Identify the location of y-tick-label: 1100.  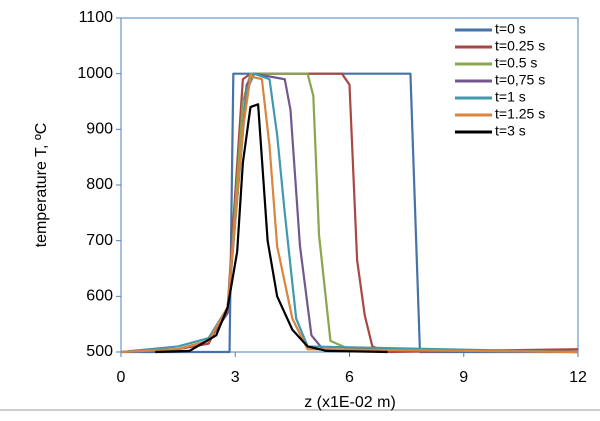
(96, 17).